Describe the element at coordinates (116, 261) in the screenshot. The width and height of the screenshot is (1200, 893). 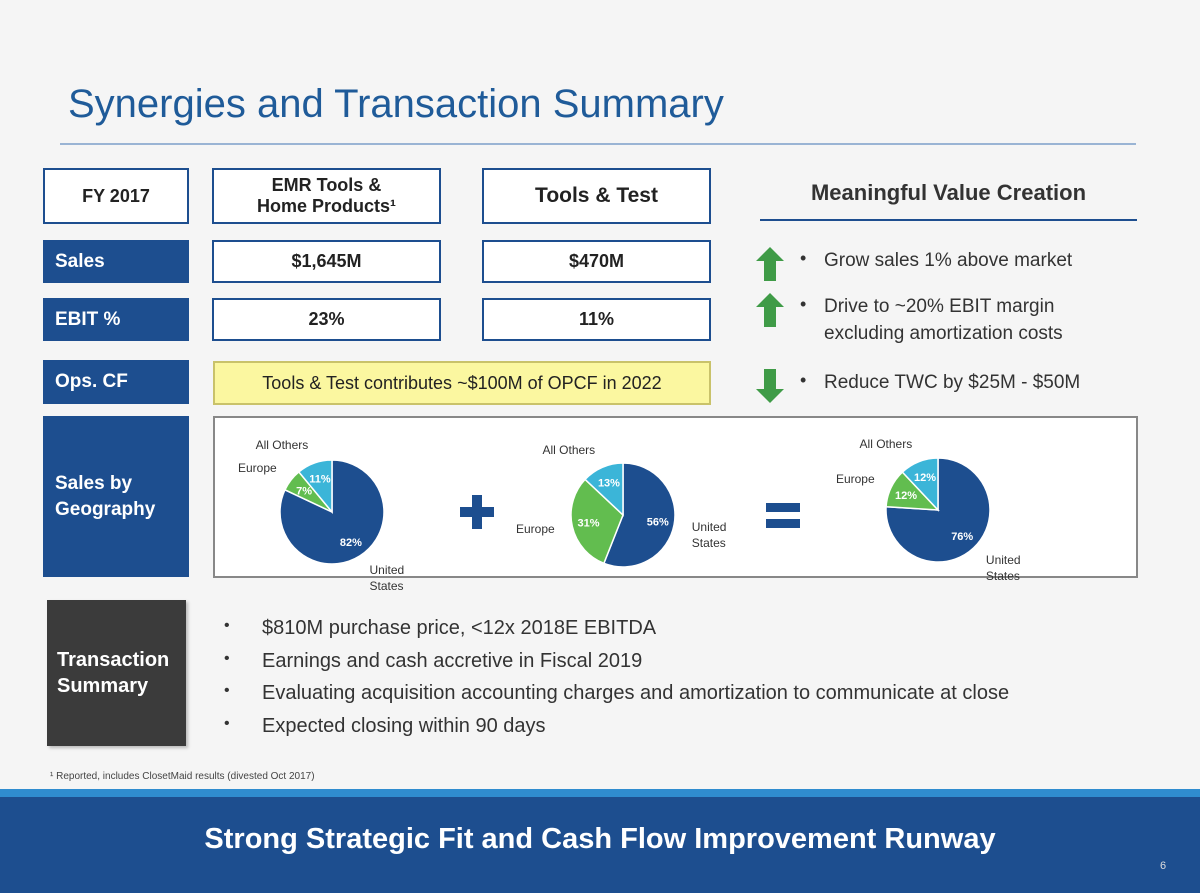
I see `row-label: Sales` at that location.